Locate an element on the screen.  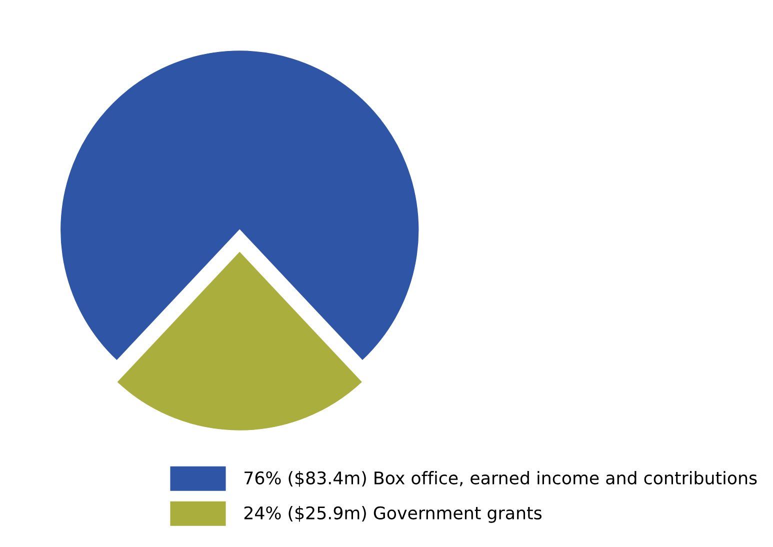
legend-label: 76% ($83.4m) Box office, earned income and contributions is located at coordinates (500, 479).